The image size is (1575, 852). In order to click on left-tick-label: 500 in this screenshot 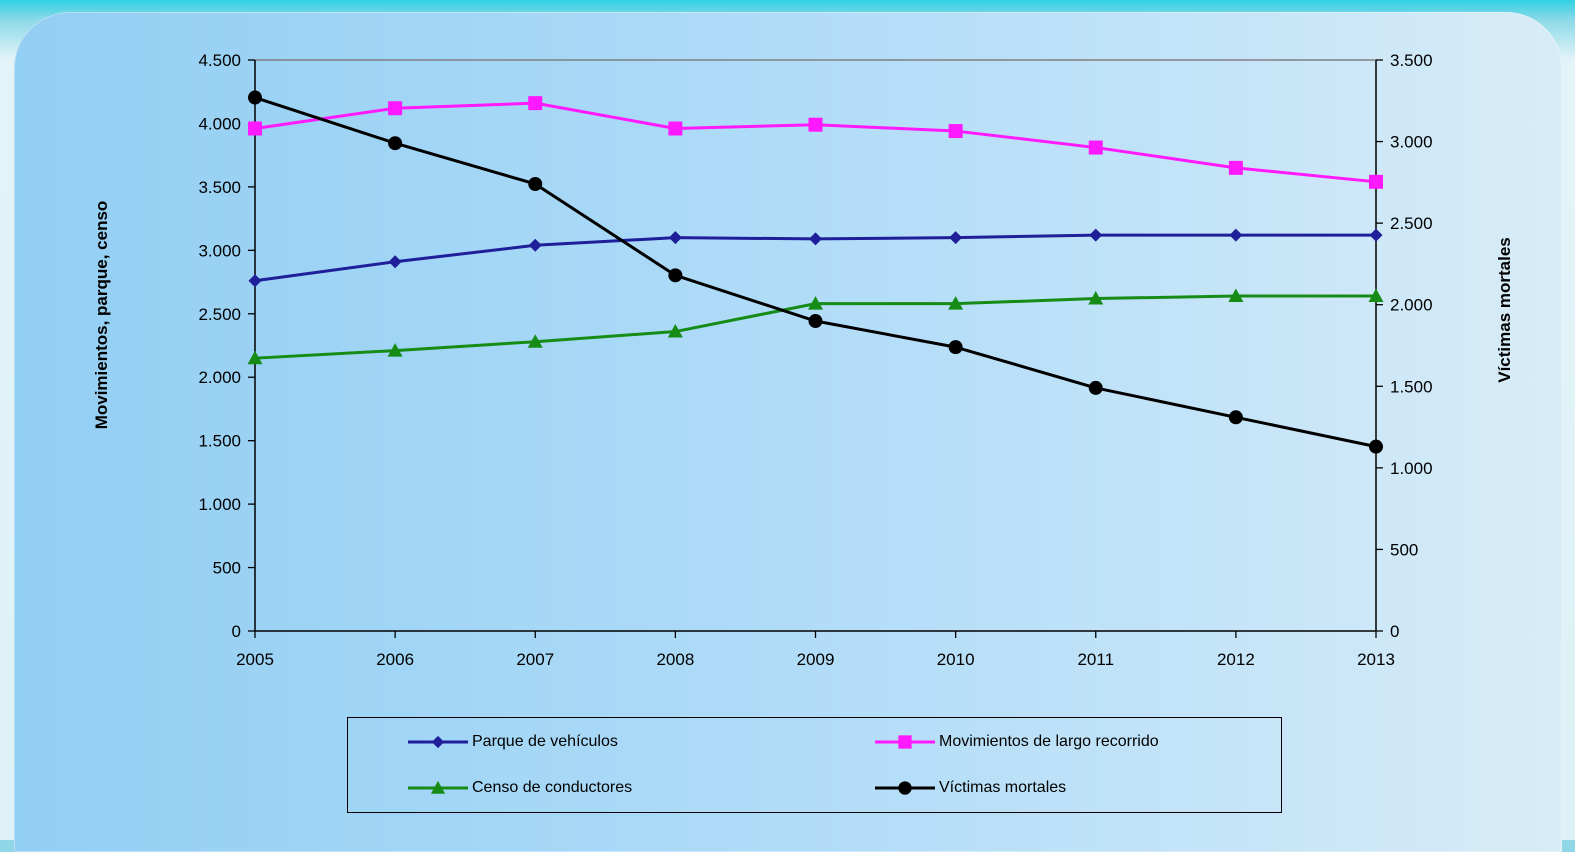, I will do `click(227, 568)`.